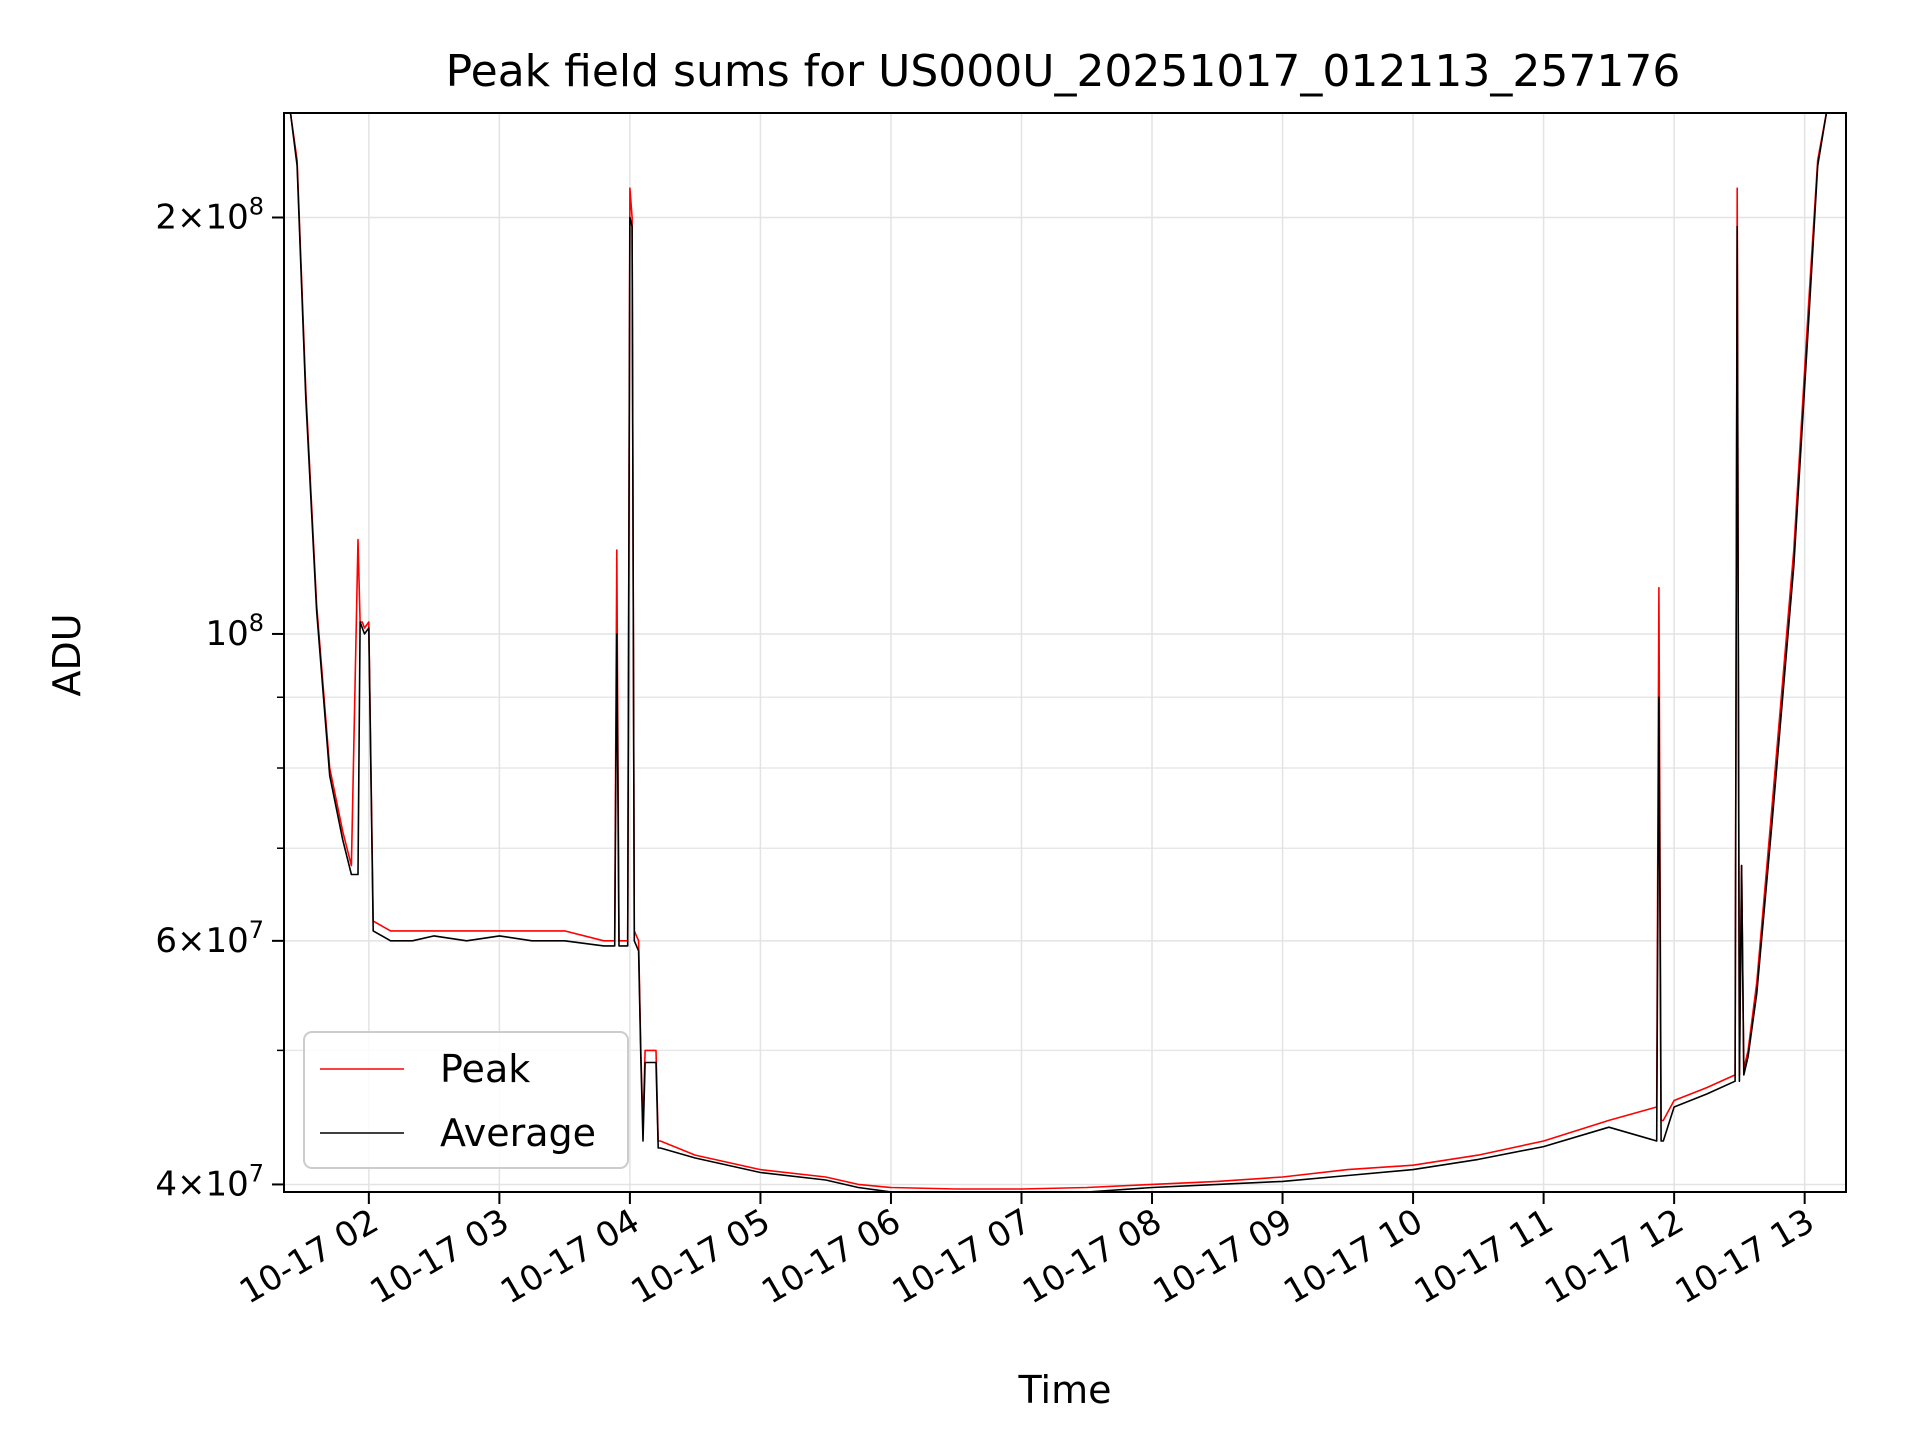 Image resolution: width=1920 pixels, height=1440 pixels. I want to click on y-tick-label: 6×107, so click(209, 938).